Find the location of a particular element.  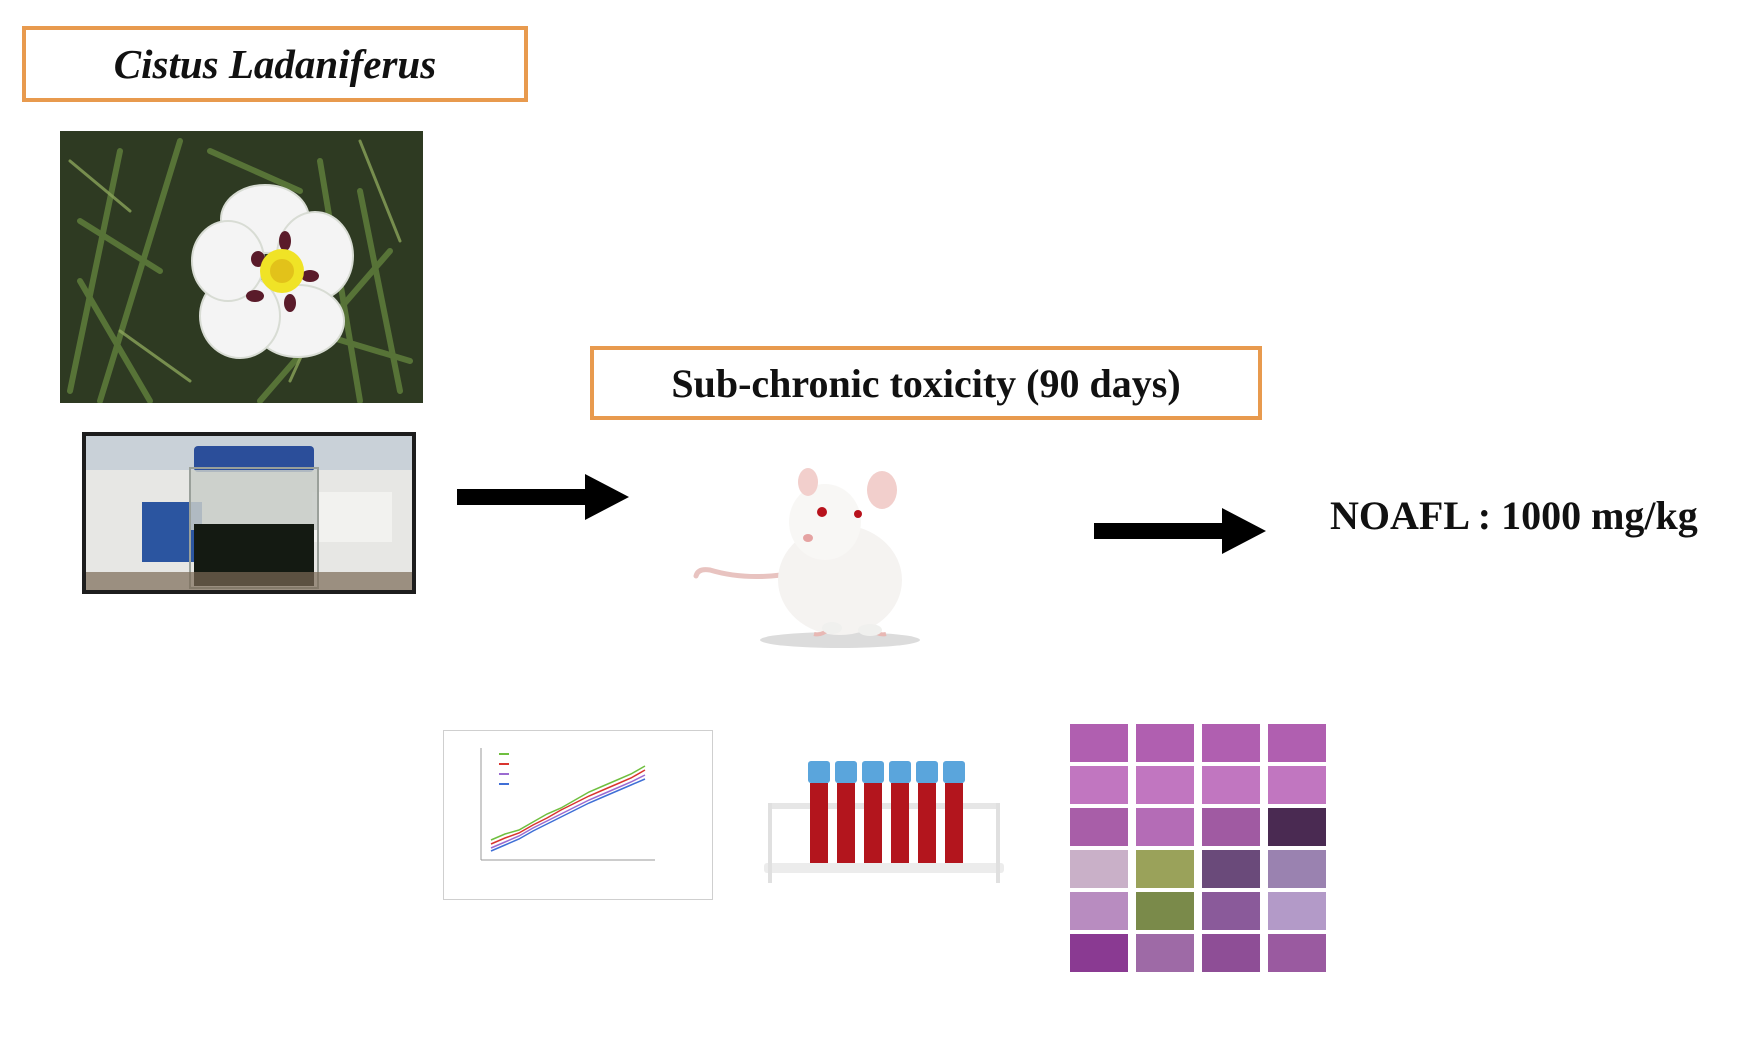

flower-photo is located at coordinates (241, 267).